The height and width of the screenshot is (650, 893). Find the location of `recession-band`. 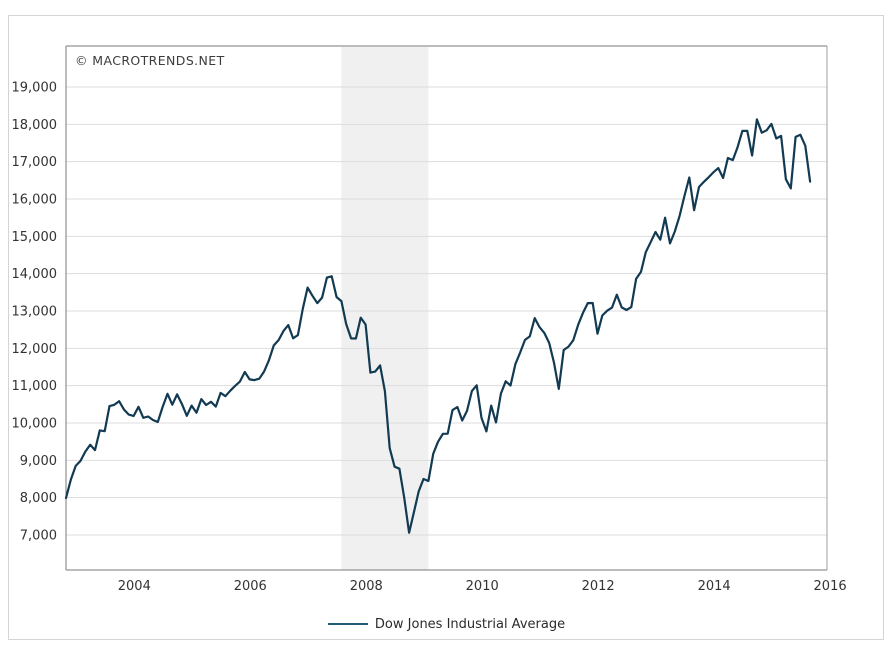

recession-band is located at coordinates (385, 308).